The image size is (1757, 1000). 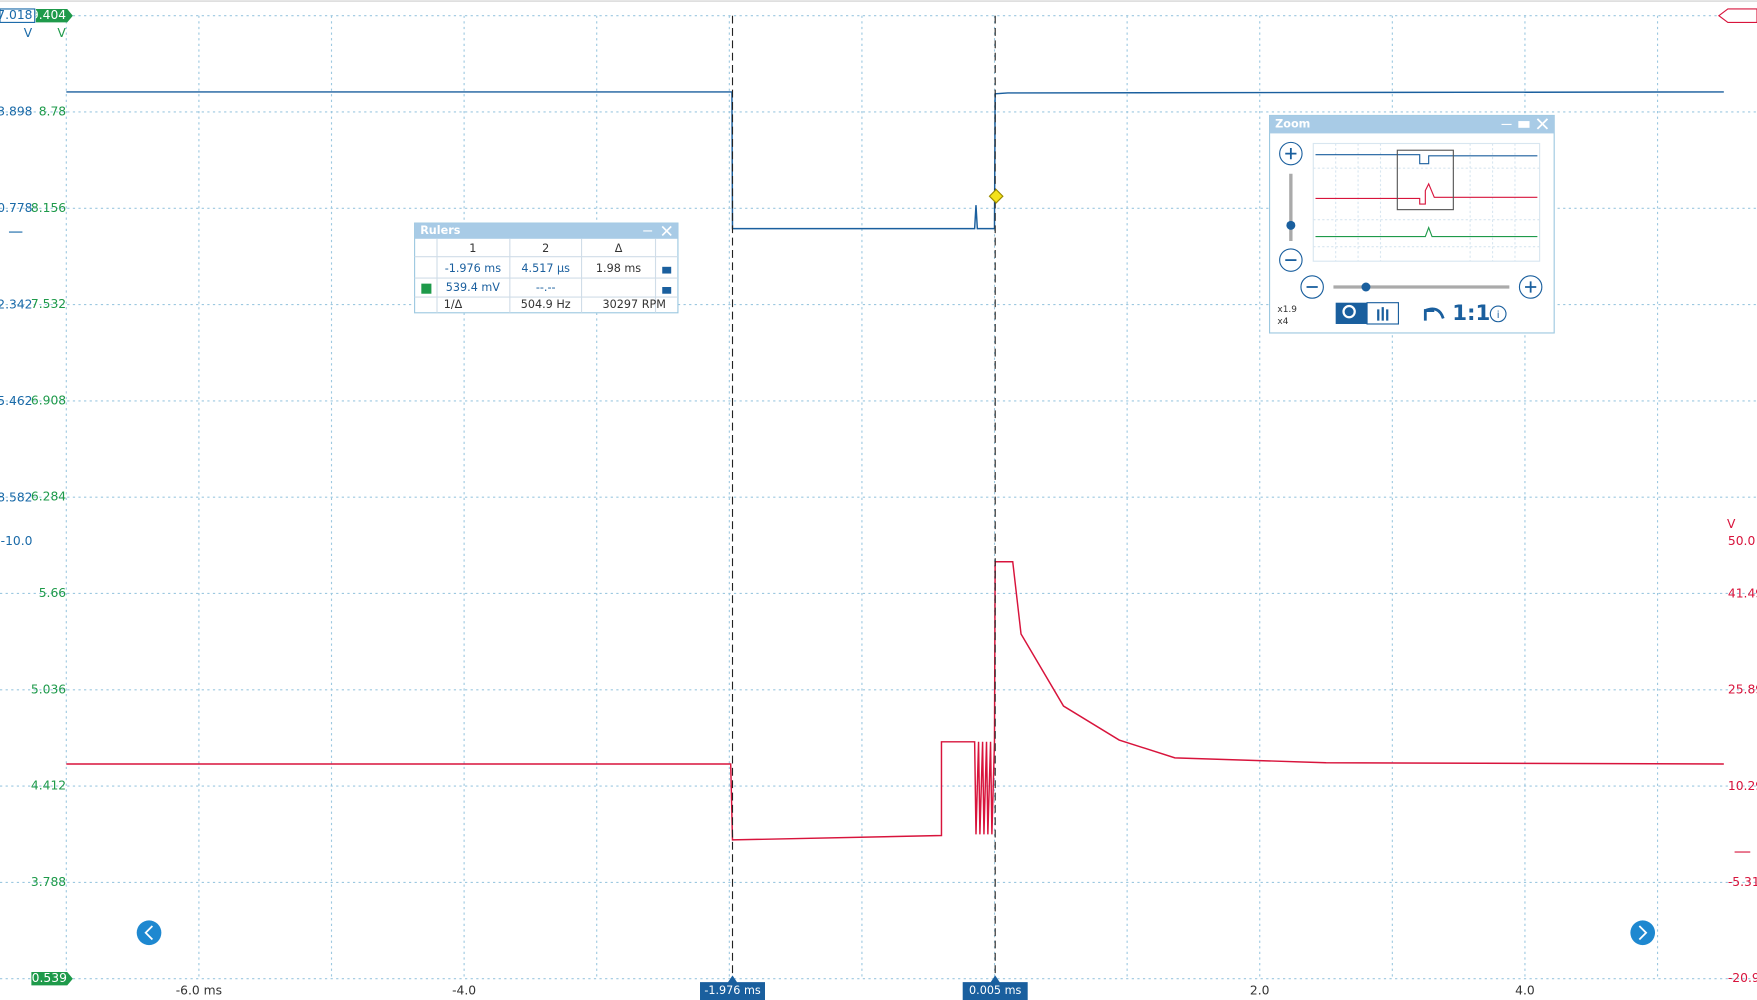 What do you see at coordinates (1260, 991) in the screenshot?
I see `x-tick-label: 2.0` at bounding box center [1260, 991].